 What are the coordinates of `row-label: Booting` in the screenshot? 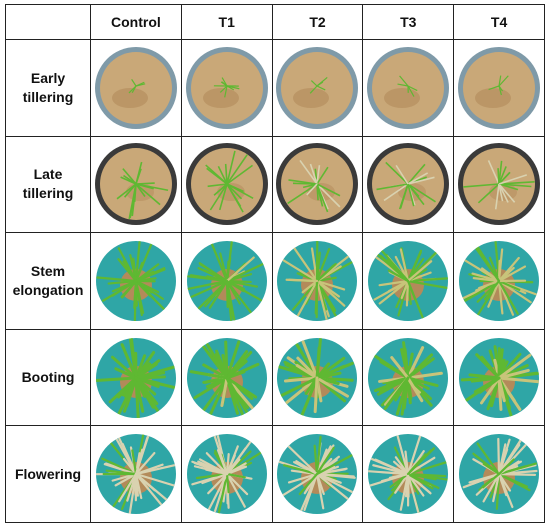 It's located at (48, 377).